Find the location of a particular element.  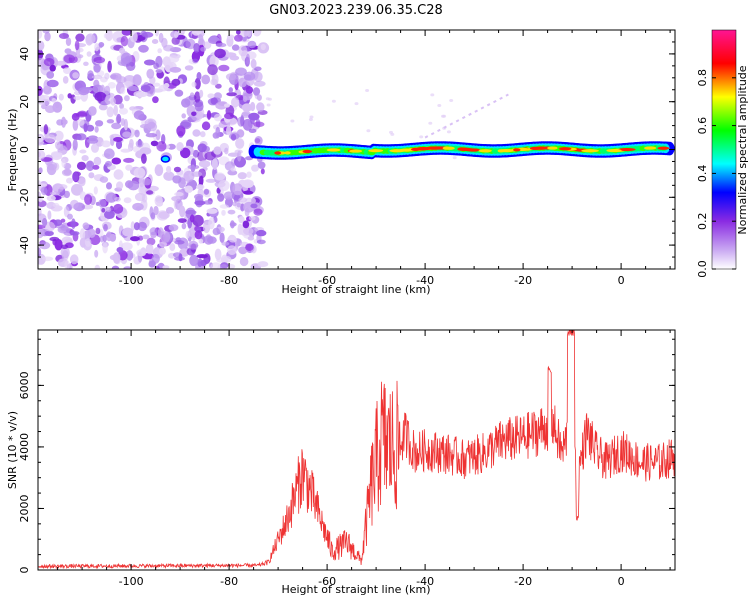

spectrogram-y-tick-label: -40 is located at coordinates (24, 245).